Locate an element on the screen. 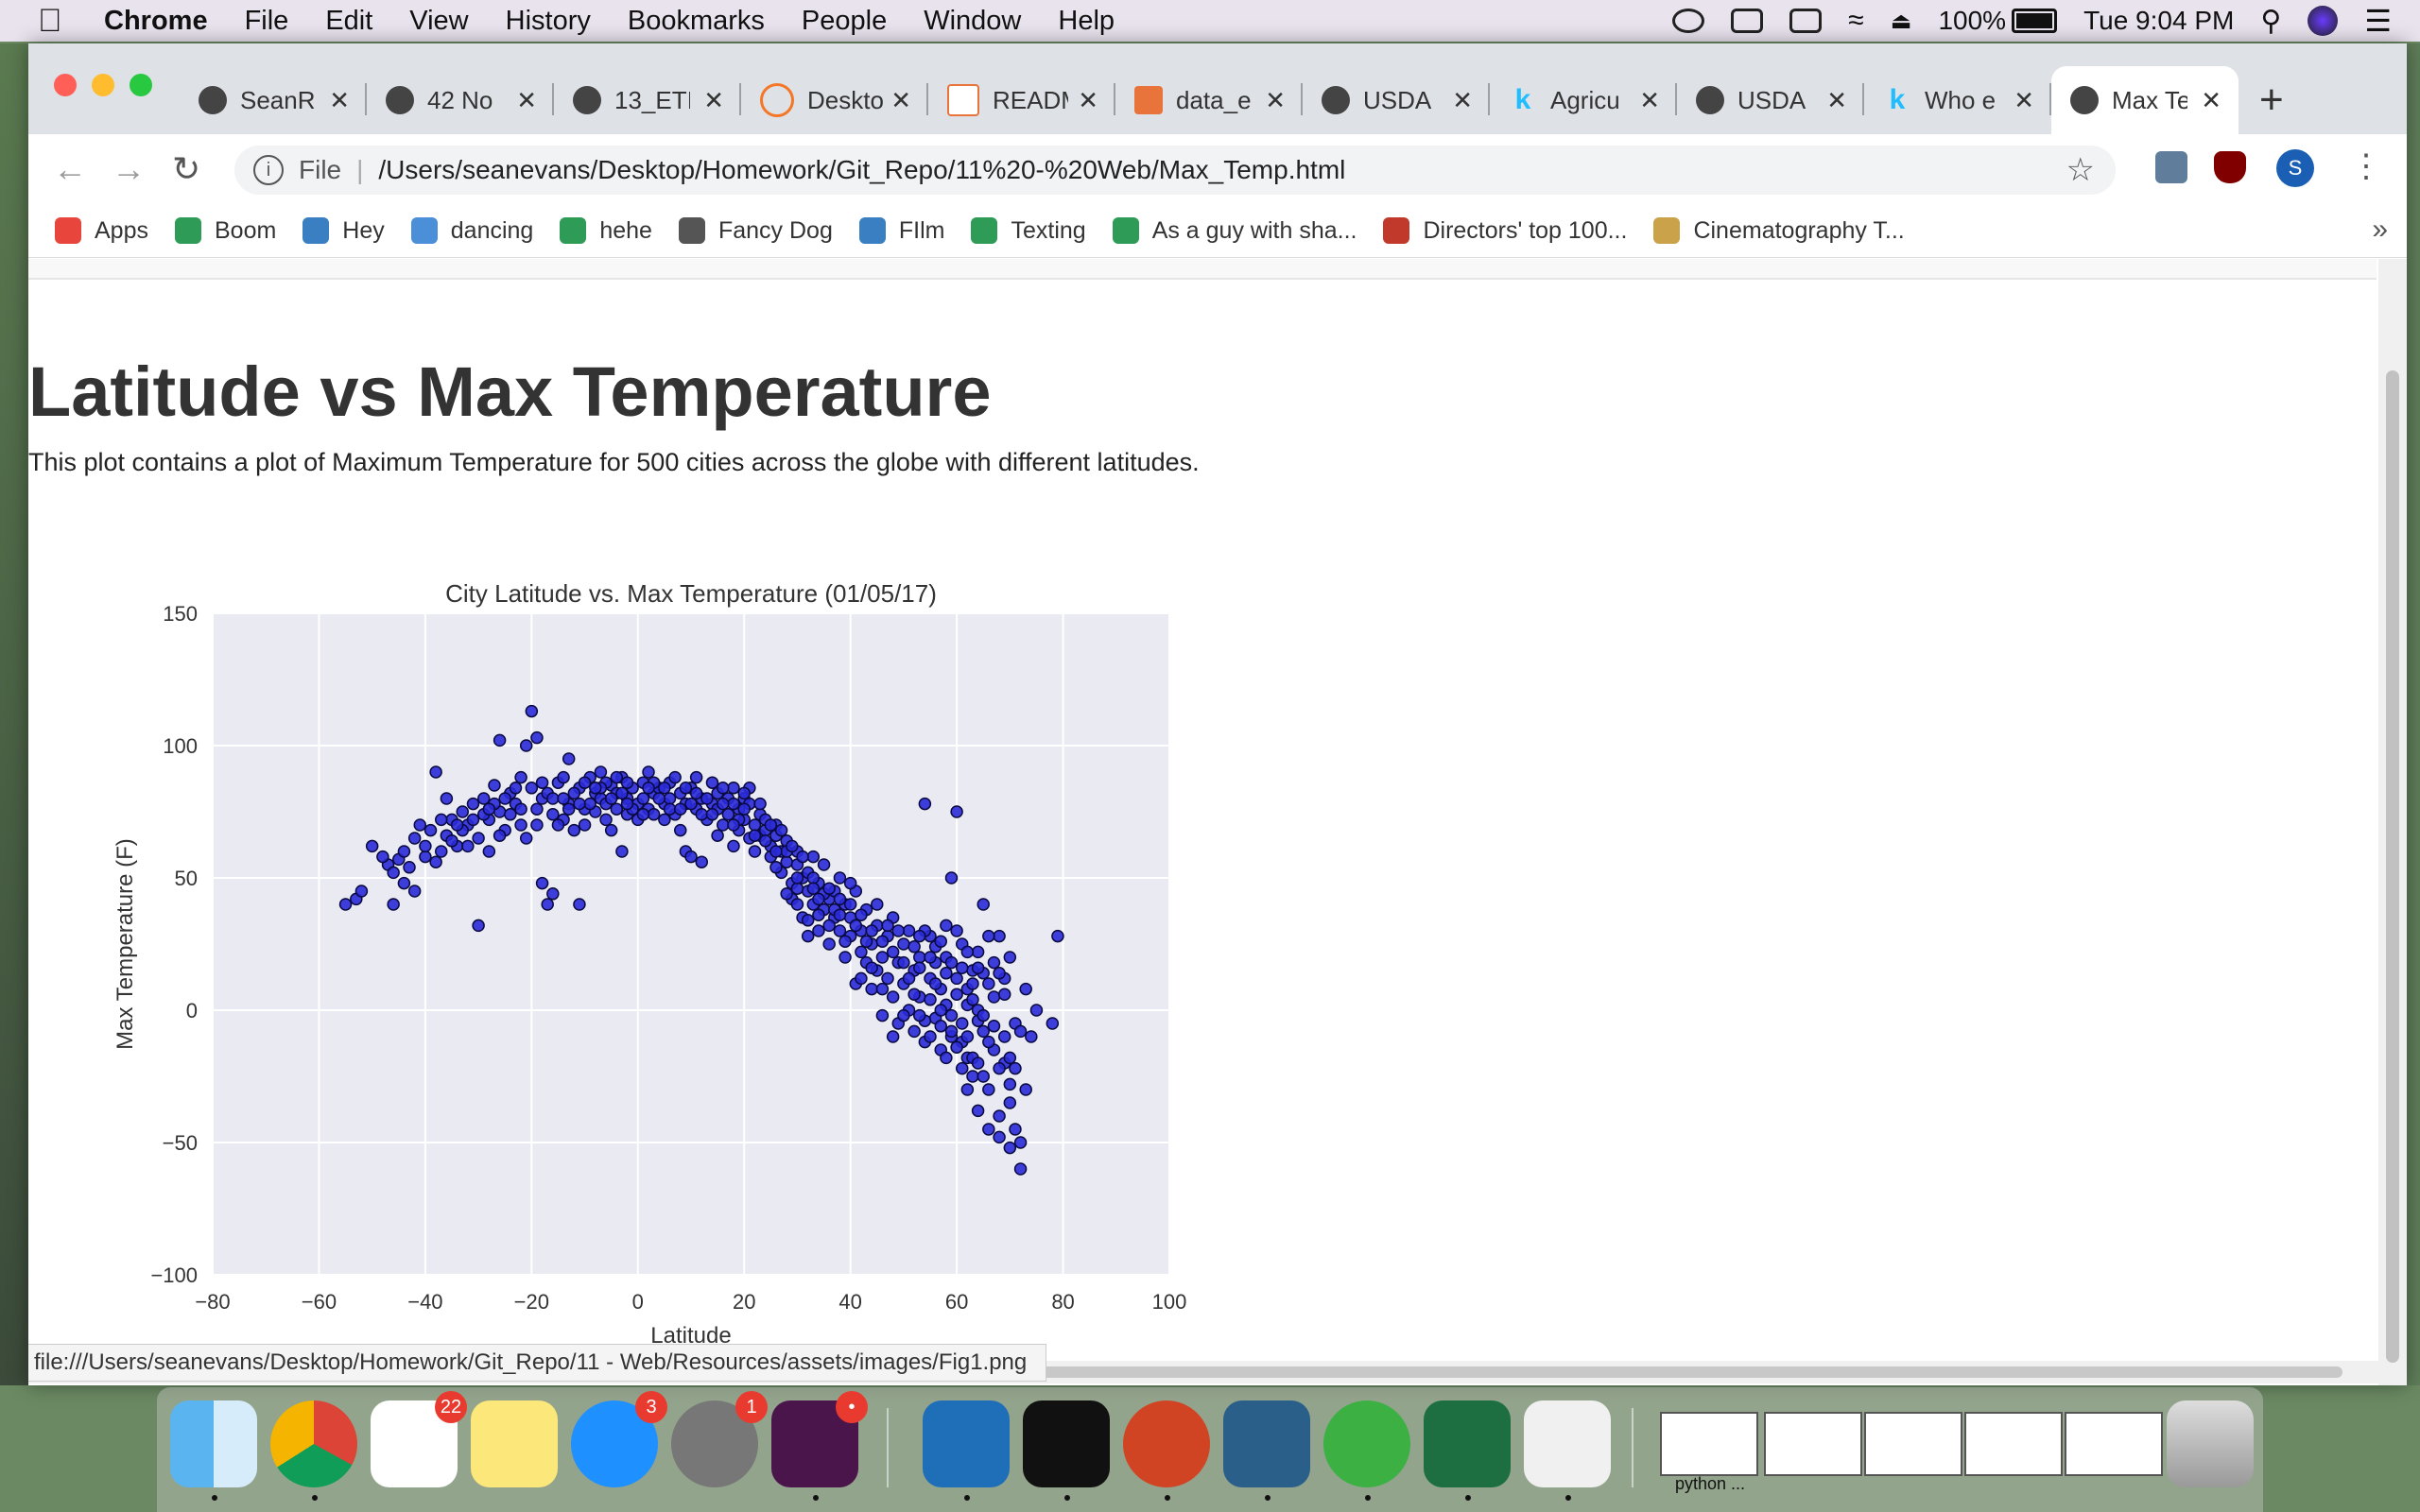 This screenshot has height=1512, width=2420. more-menu-icon: ⋮ is located at coordinates (2366, 166).